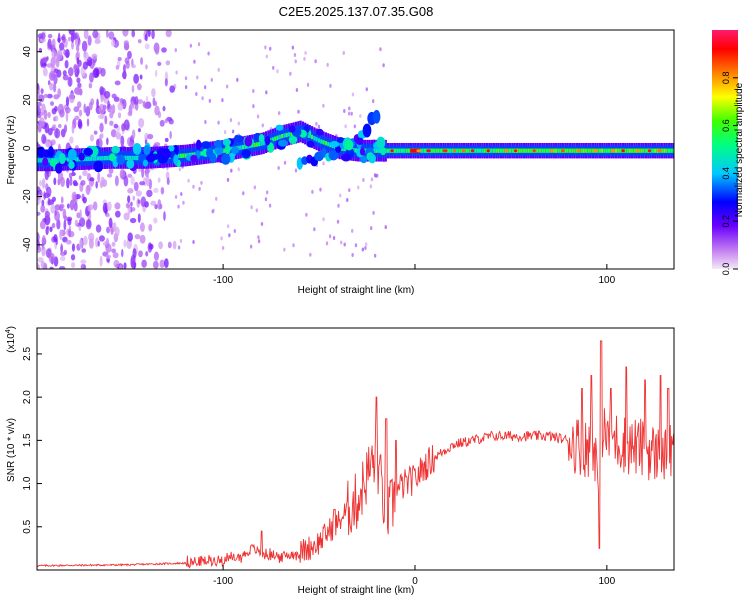 The image size is (750, 600). Describe the element at coordinates (726, 269) in the screenshot. I see `colorbar-tick-label: 0.0` at that location.